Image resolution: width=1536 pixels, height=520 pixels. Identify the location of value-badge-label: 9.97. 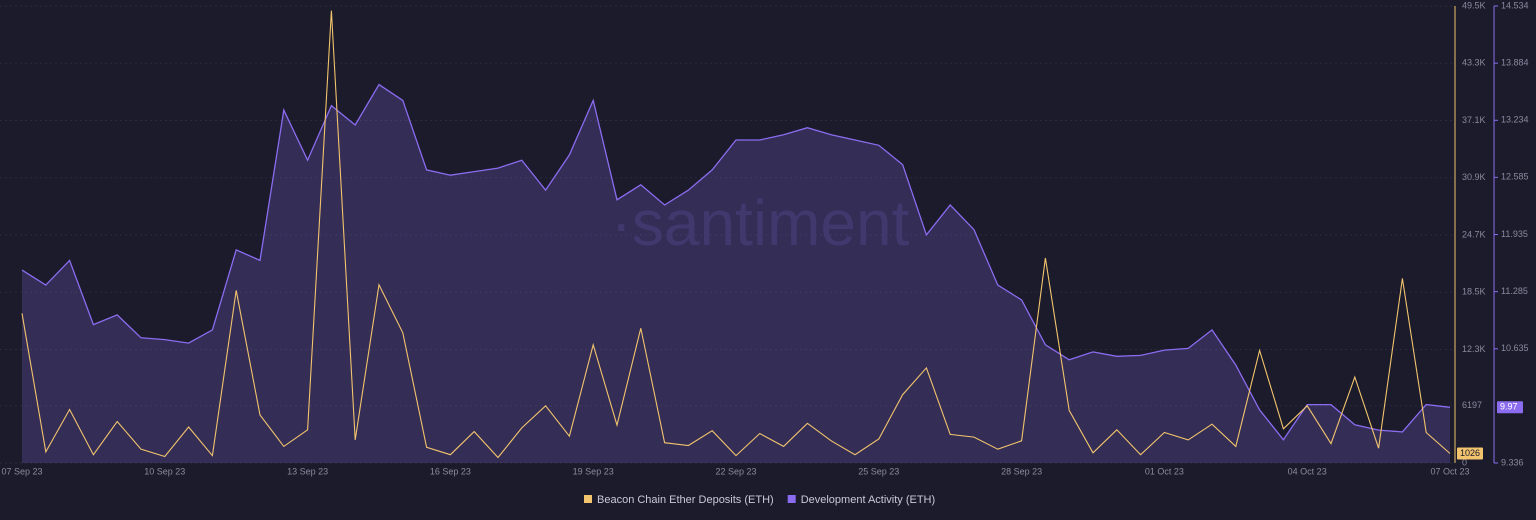
(1509, 407).